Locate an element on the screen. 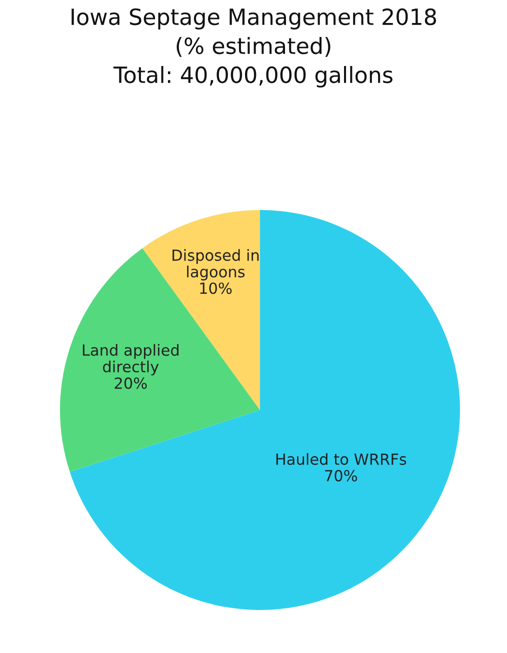  chart-title: Iowa Septage Management 2018 is located at coordinates (254, 19).